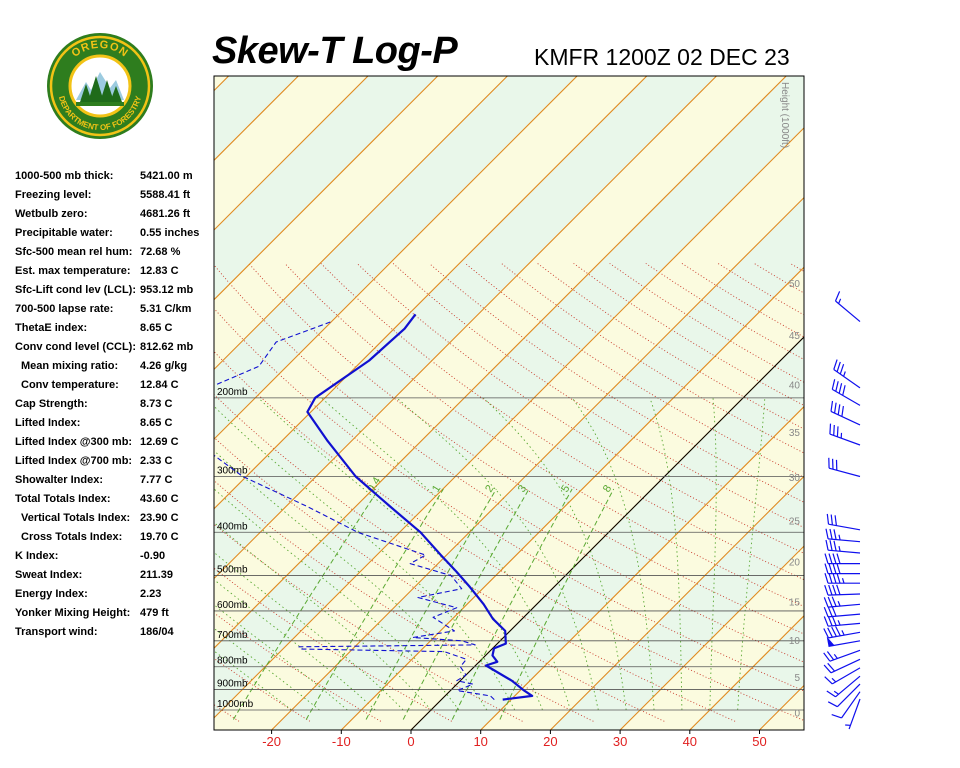  I want to click on index-row: Vertical Totals Index: 23.90 C, so click(113, 521).